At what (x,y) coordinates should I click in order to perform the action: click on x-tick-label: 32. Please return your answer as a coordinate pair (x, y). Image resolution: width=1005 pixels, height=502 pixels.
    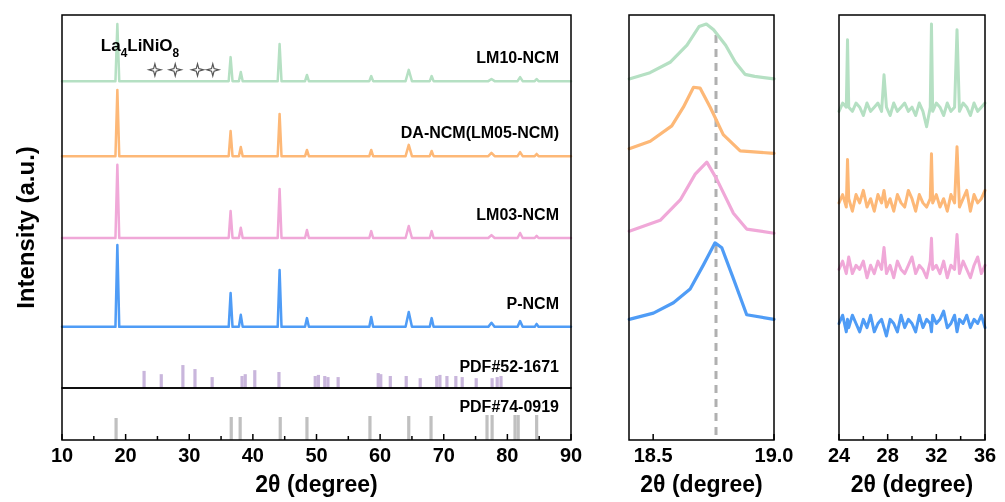
    Looking at the image, I should click on (936, 455).